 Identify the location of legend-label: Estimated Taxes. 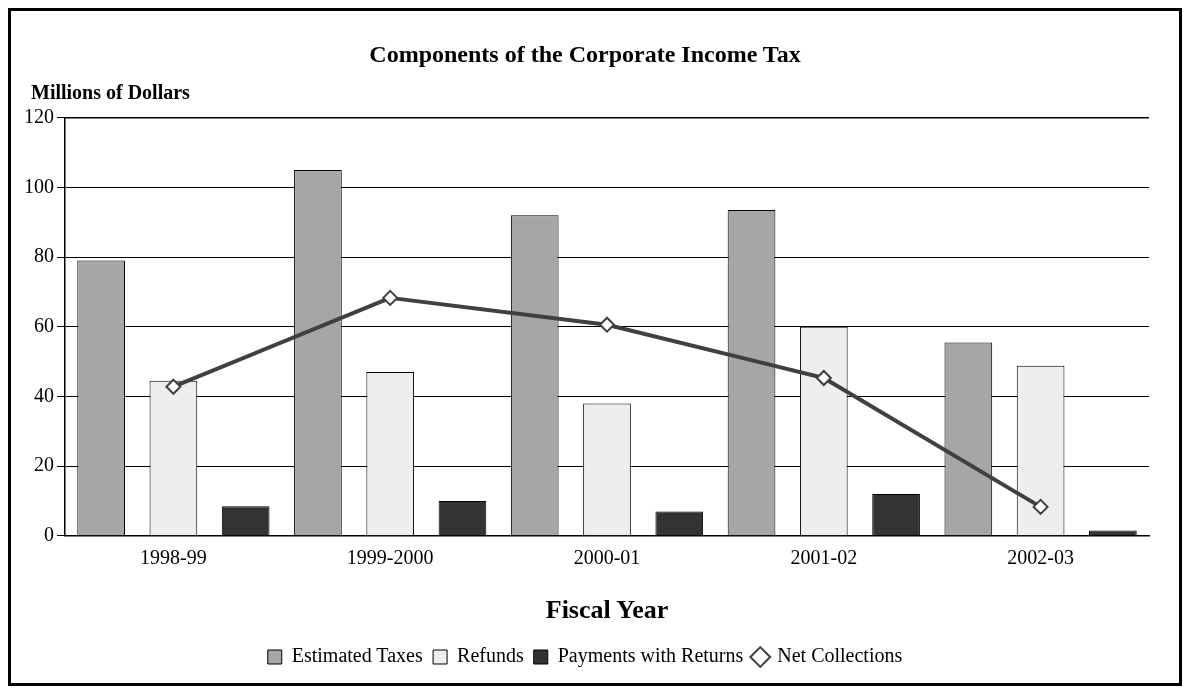
(357, 655).